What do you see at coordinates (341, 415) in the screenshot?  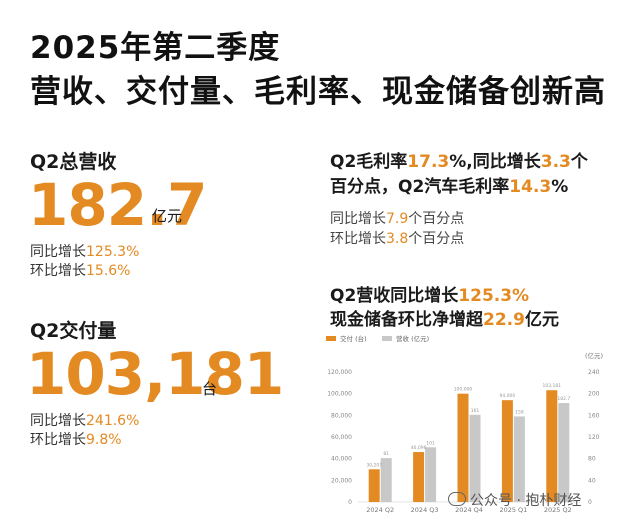 I see `left-tick-label: 80,000` at bounding box center [341, 415].